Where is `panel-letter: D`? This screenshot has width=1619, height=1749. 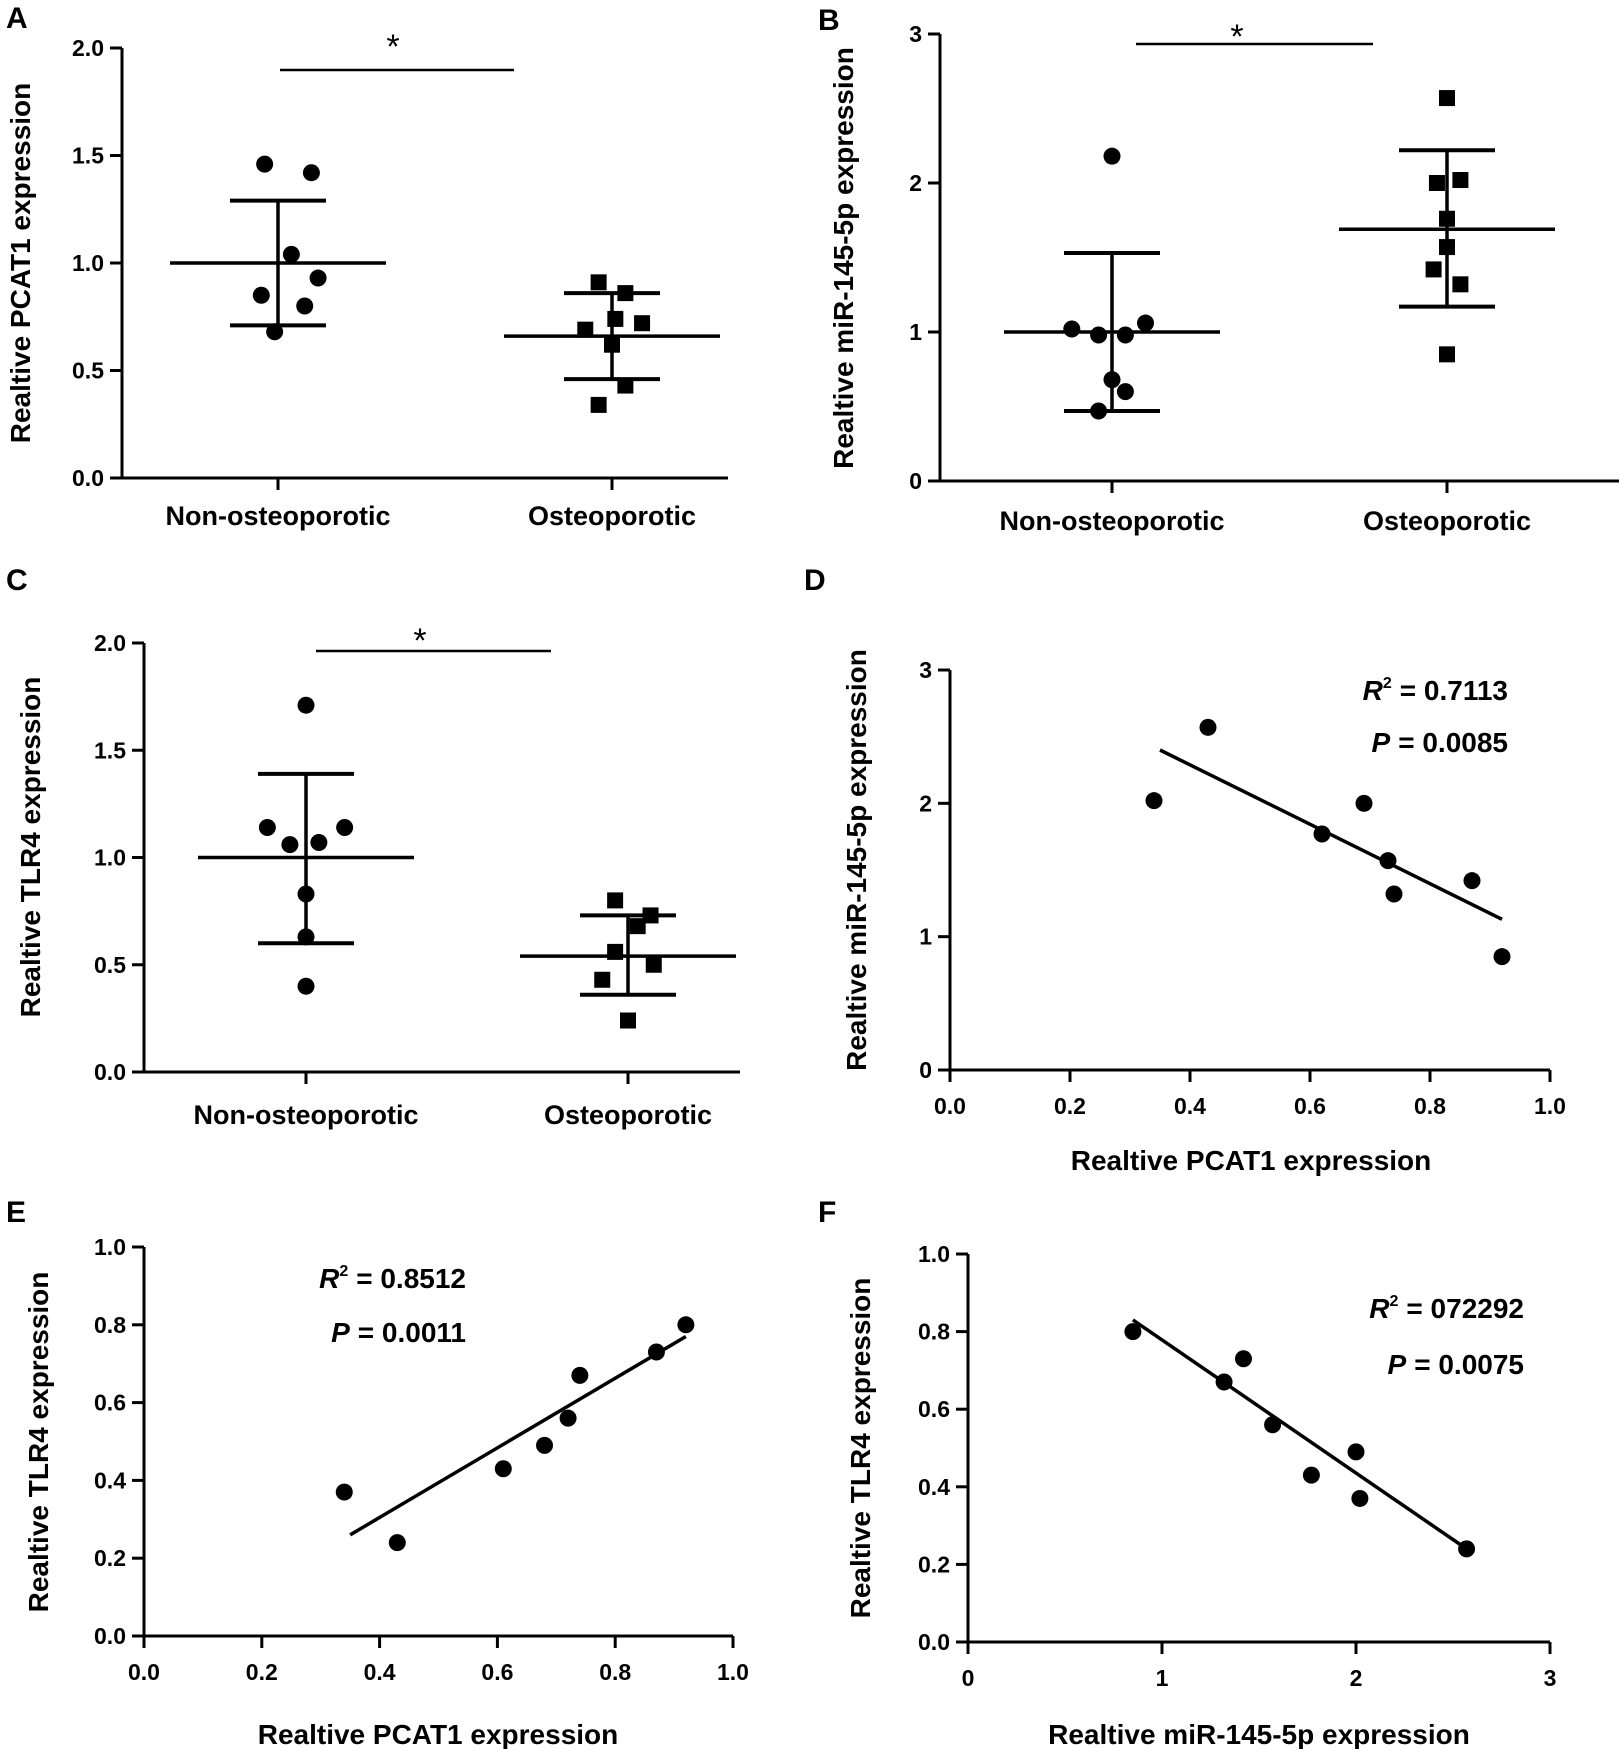
panel-letter: D is located at coordinates (815, 580).